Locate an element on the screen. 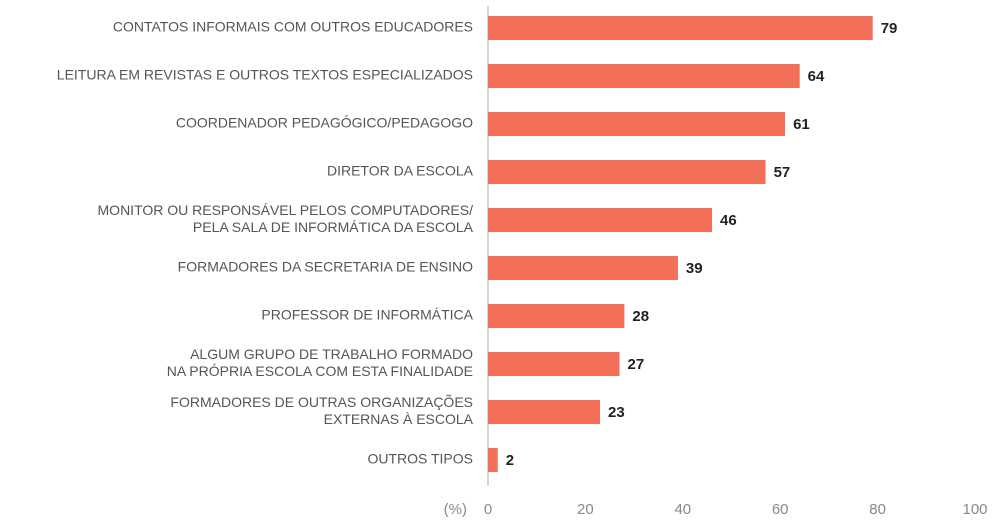 Image resolution: width=994 pixels, height=521 pixels. y-tick-label: CONTATOS INFORMAIS COM OUTROS EDUCADORES is located at coordinates (293, 27).